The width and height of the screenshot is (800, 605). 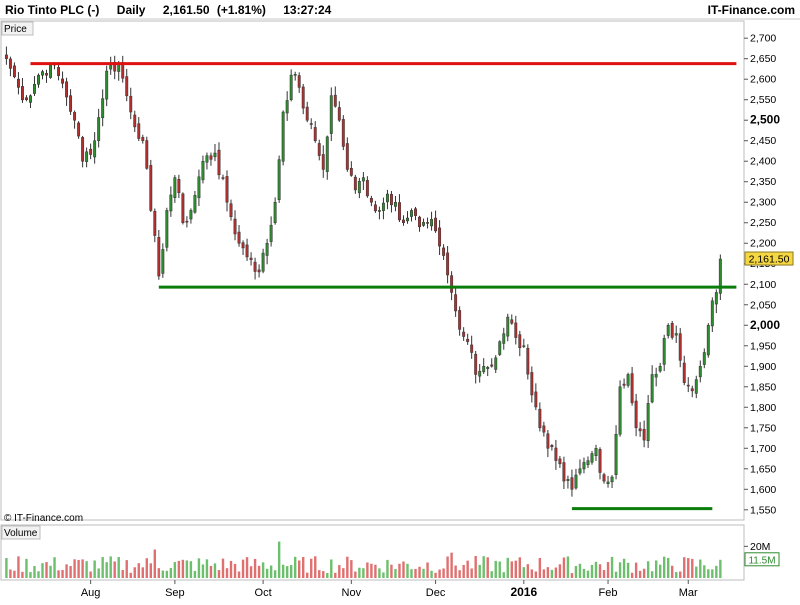 What do you see at coordinates (769, 258) in the screenshot?
I see `last-price-badge-box` at bounding box center [769, 258].